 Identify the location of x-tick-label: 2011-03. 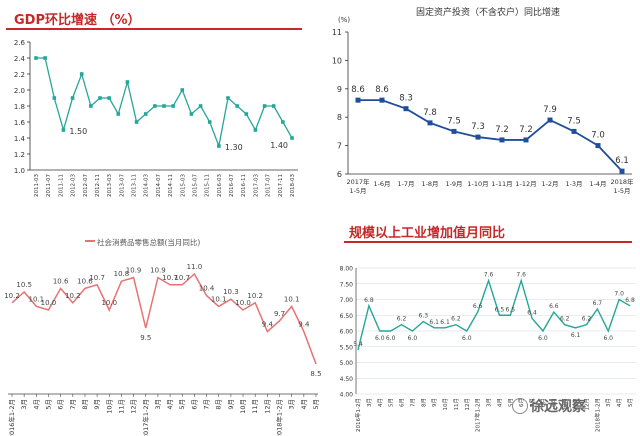
(37, 185).